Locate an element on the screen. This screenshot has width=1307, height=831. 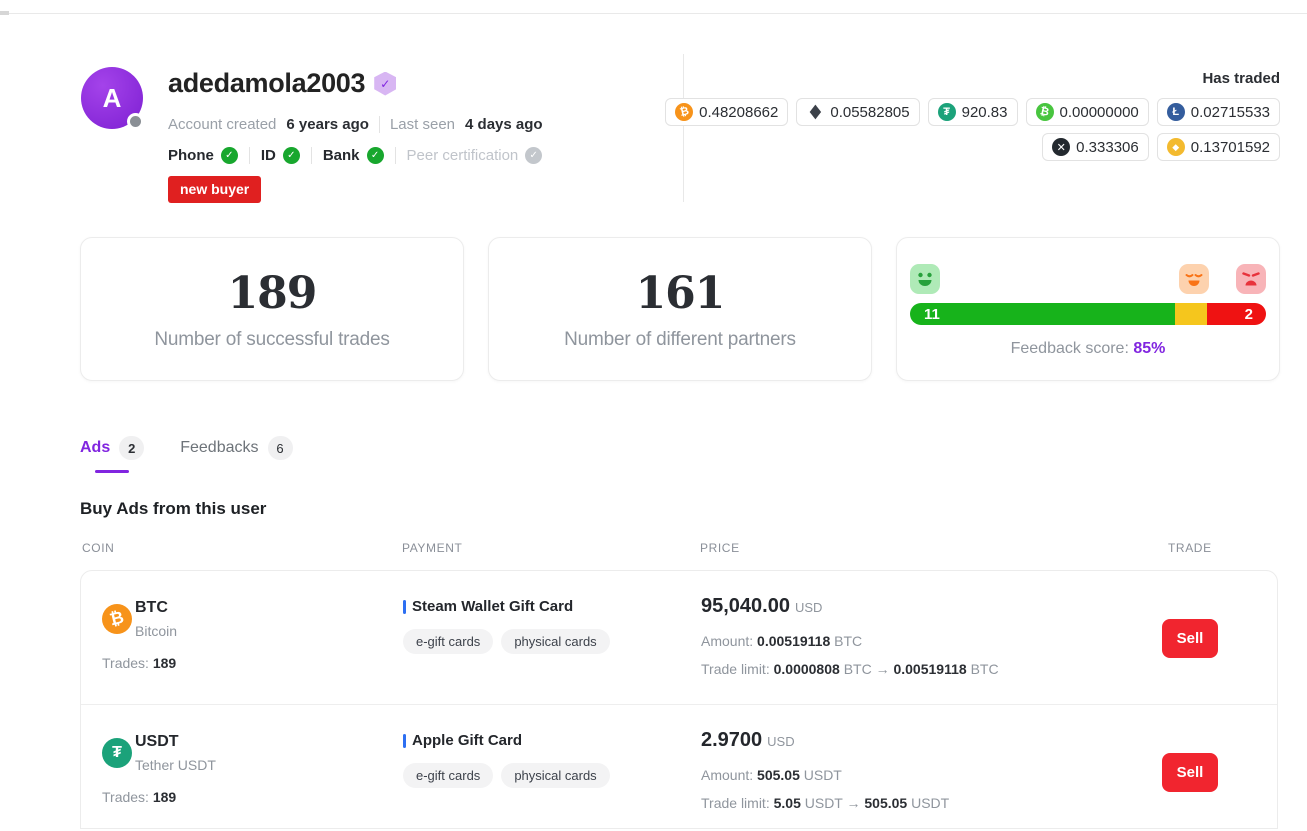
coin-symbol: USDT is located at coordinates (157, 741).